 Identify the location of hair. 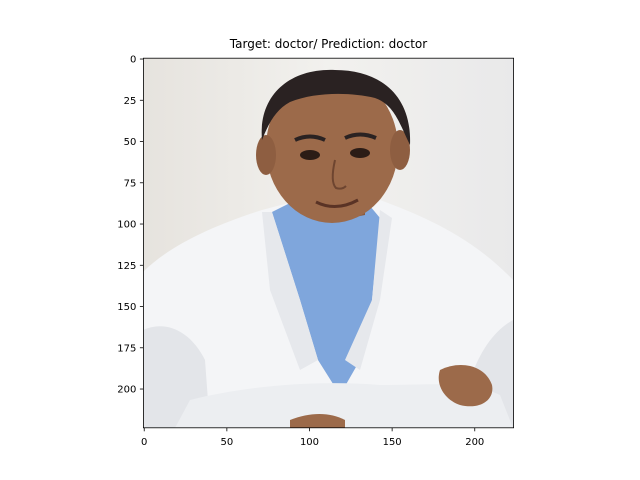
(336, 107).